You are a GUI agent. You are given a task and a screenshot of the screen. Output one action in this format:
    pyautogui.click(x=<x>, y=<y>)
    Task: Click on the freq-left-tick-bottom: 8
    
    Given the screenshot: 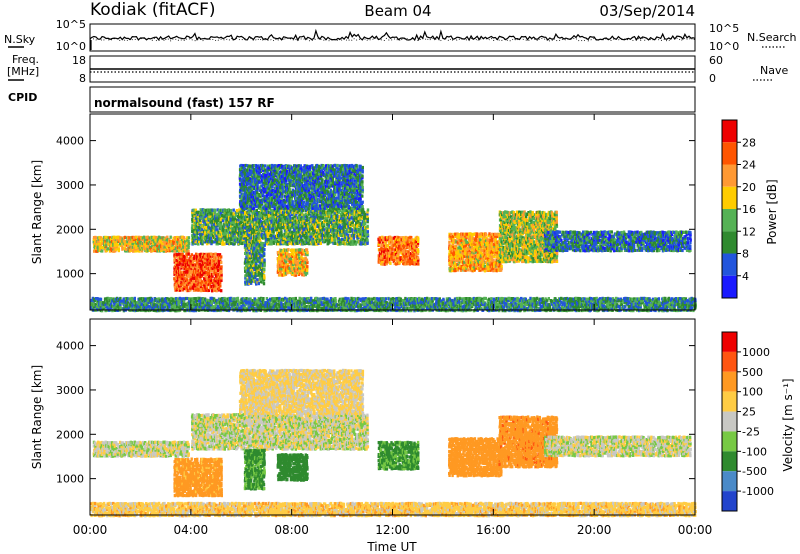 What is the action you would take?
    pyautogui.click(x=82, y=78)
    